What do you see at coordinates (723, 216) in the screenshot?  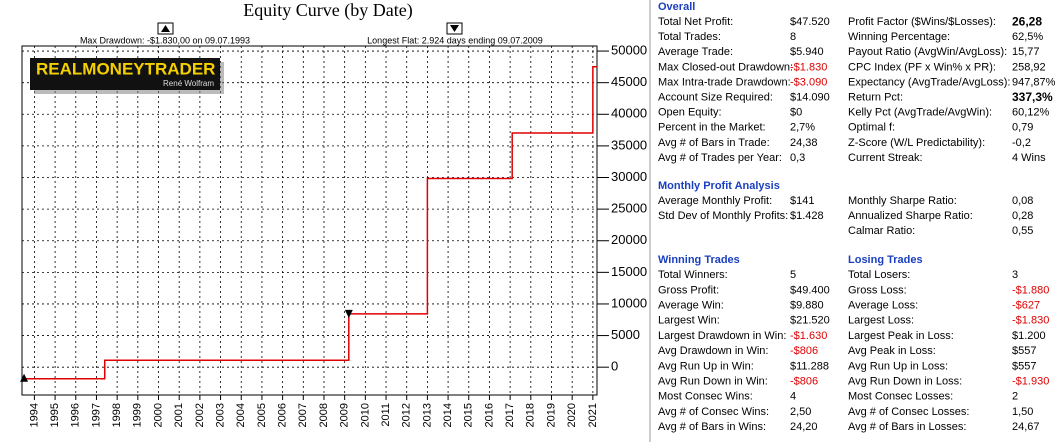 I see `stat-label: Std Dev of Monthly Profits:` at bounding box center [723, 216].